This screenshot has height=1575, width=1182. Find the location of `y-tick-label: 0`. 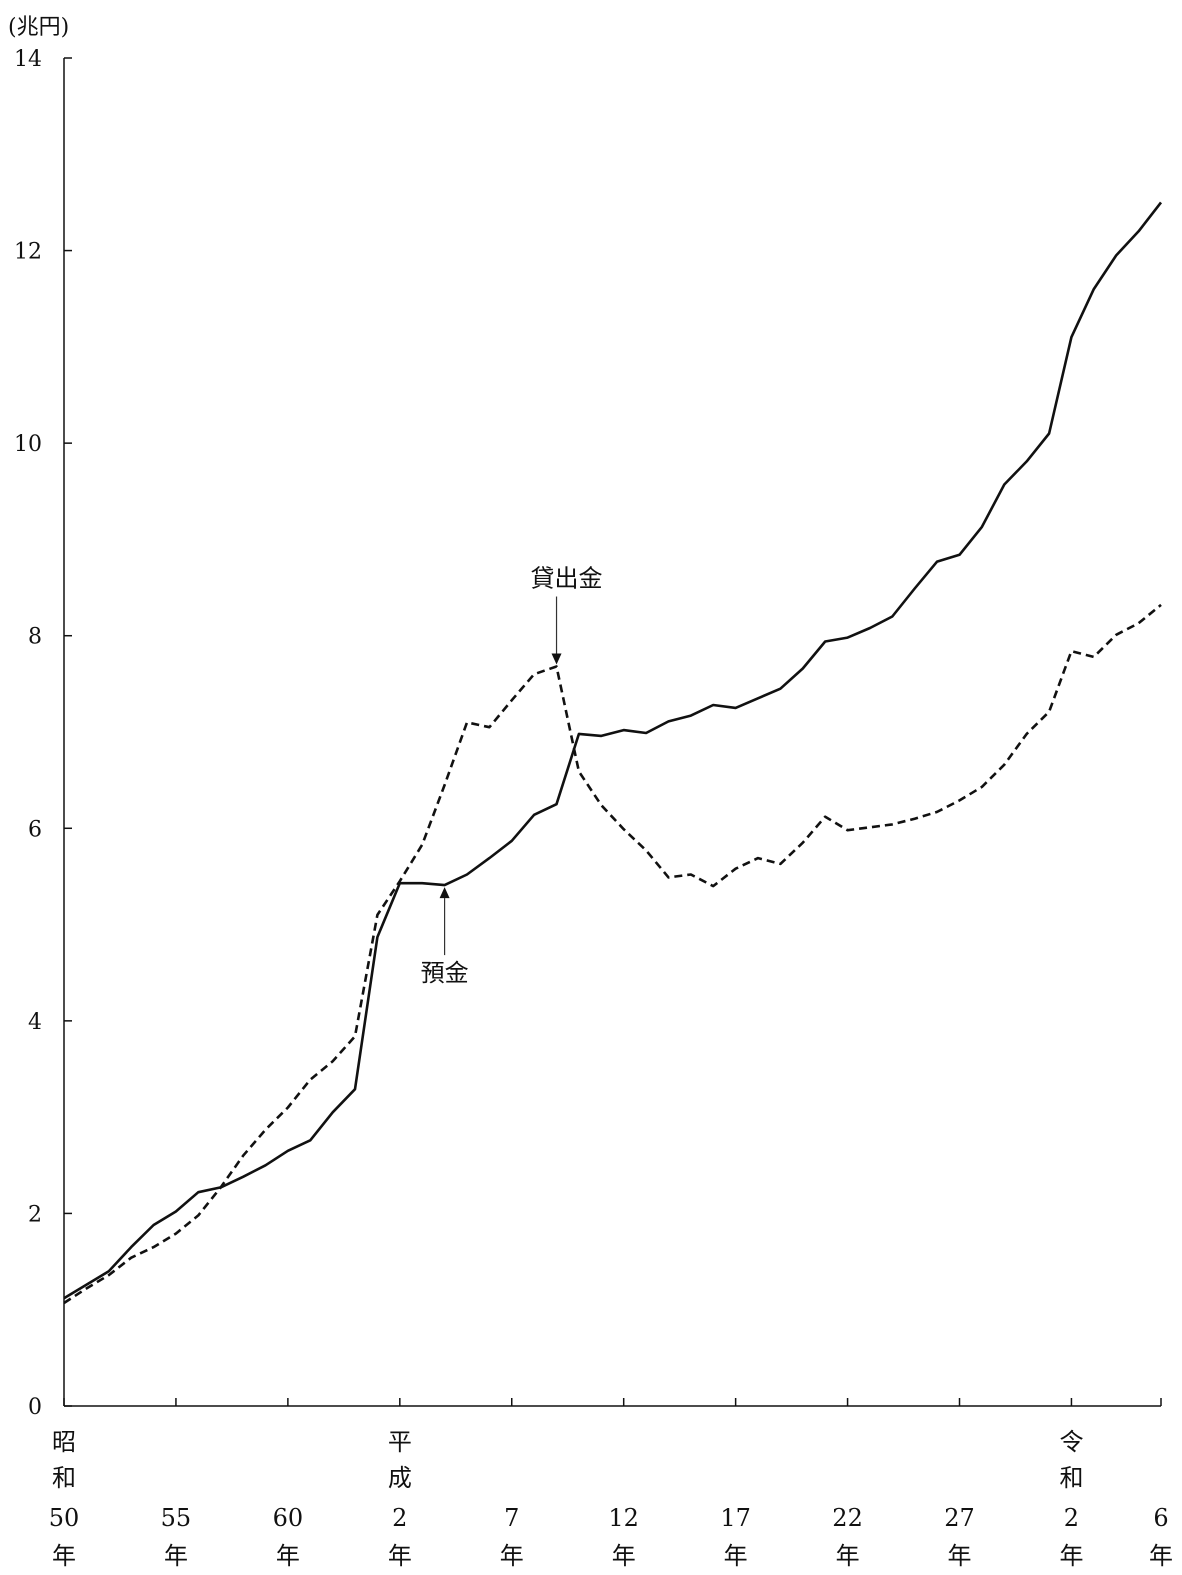

y-tick-label: 0 is located at coordinates (35, 1407).